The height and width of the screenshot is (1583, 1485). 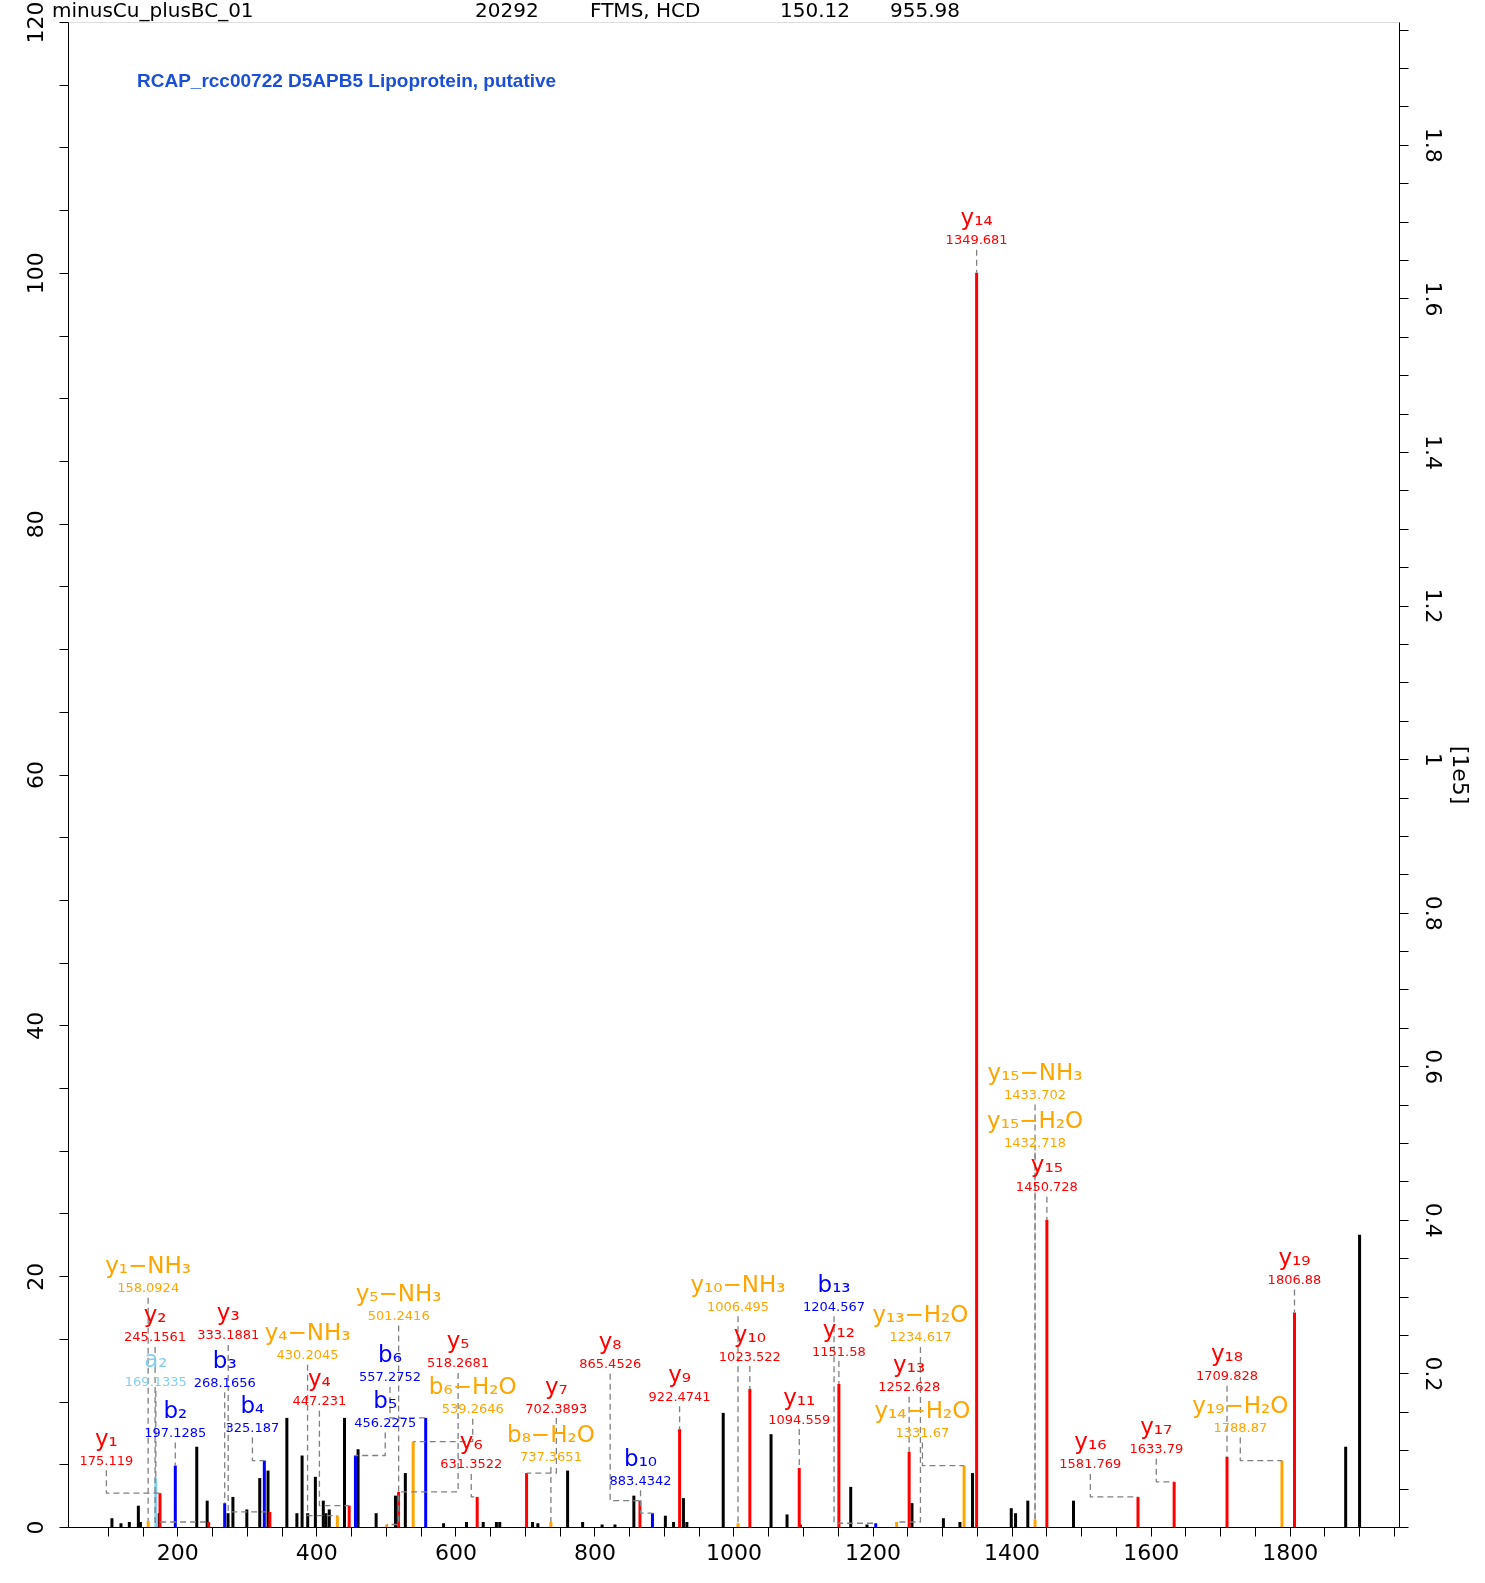 What do you see at coordinates (909, 1364) in the screenshot?
I see `annotation: y₁₃` at bounding box center [909, 1364].